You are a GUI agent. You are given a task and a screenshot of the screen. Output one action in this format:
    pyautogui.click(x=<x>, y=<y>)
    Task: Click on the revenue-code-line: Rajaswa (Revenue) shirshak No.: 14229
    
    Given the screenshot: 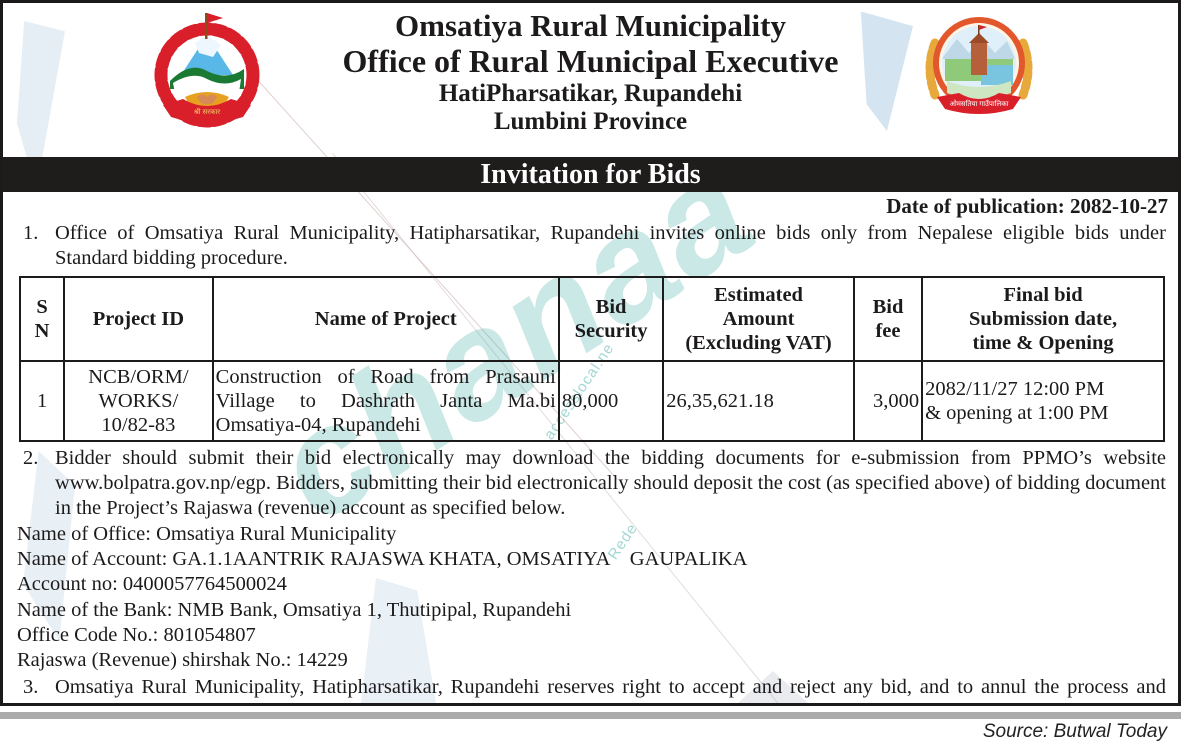 What is the action you would take?
    pyautogui.click(x=182, y=660)
    